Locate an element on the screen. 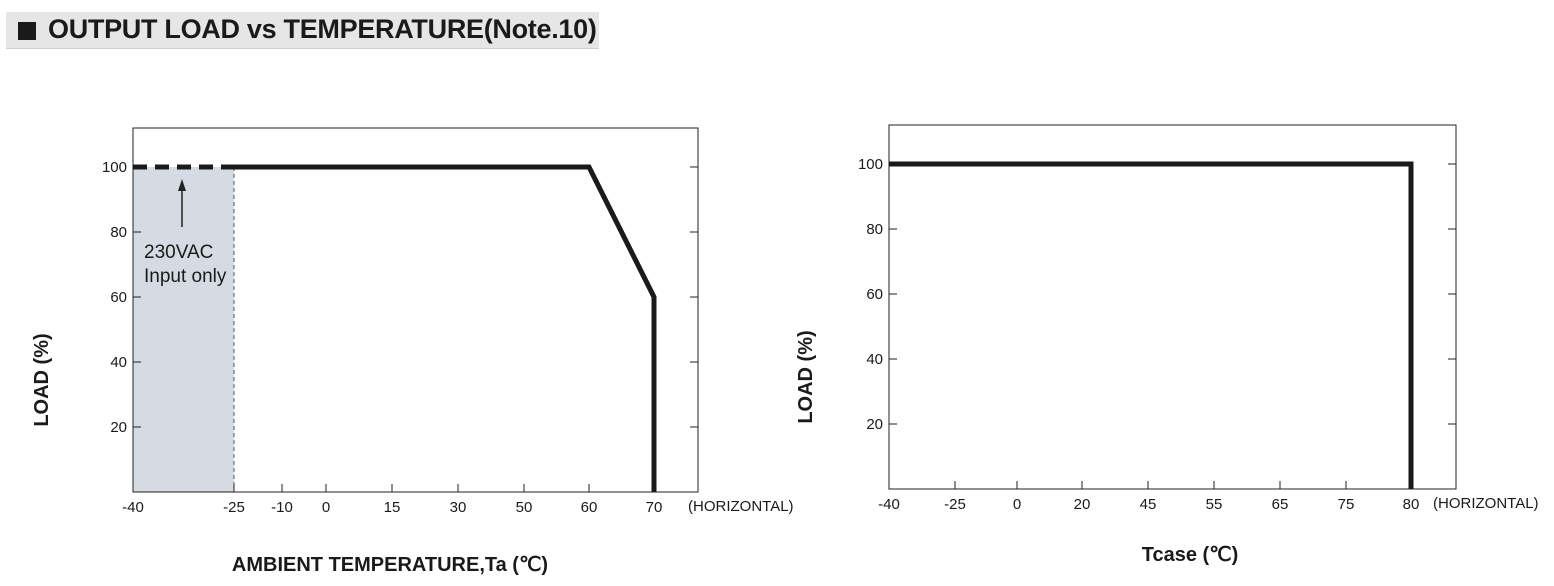 The image size is (1554, 586). x-tick-label: 15 is located at coordinates (392, 507).